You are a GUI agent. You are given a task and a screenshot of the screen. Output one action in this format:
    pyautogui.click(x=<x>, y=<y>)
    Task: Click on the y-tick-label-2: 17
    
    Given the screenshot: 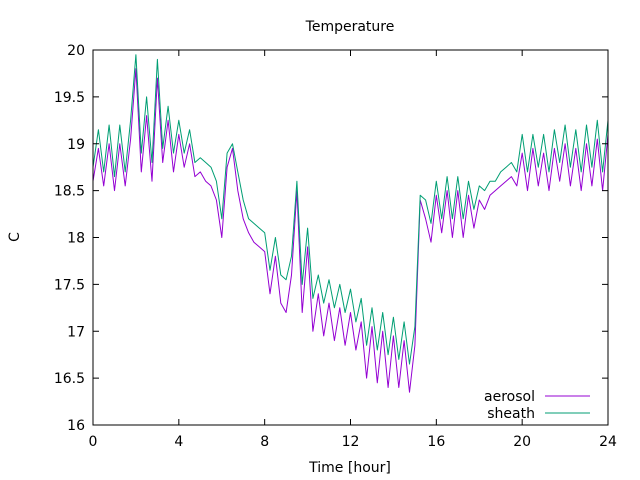 What is the action you would take?
    pyautogui.click(x=76, y=332)
    